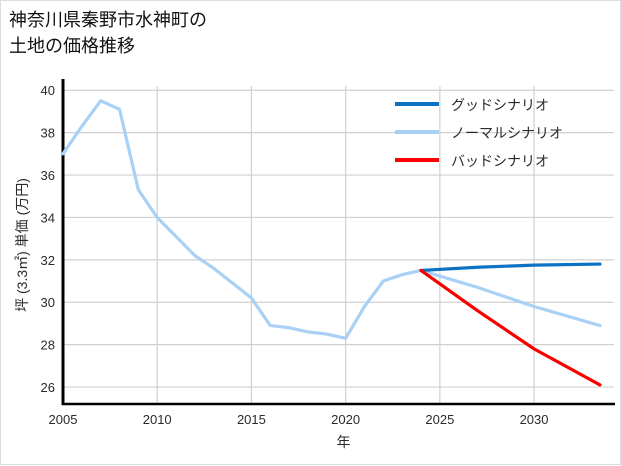 The width and height of the screenshot is (621, 466). What do you see at coordinates (48, 302) in the screenshot?
I see `y-axis-tick-label: 30` at bounding box center [48, 302].